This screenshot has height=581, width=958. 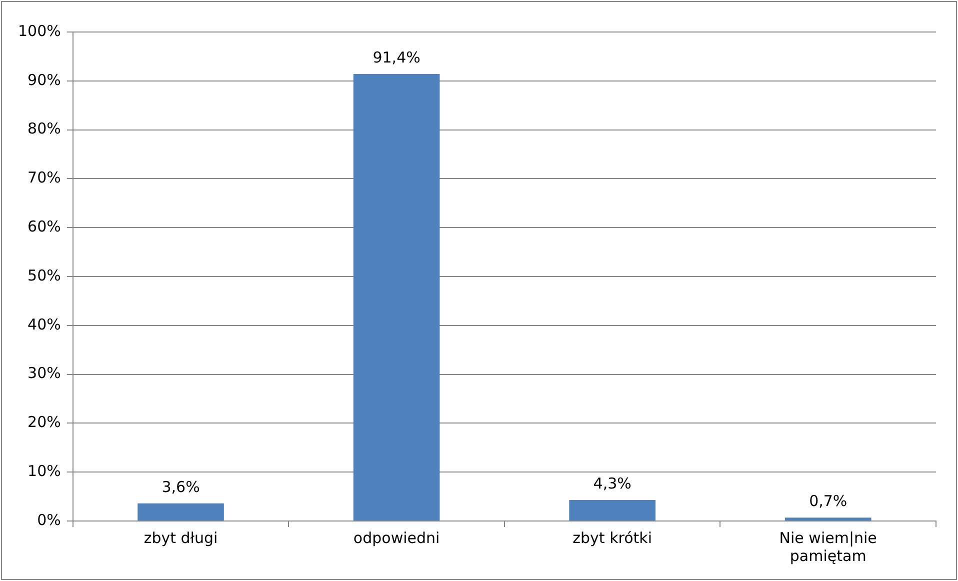 I want to click on y-tick-label: 20%, so click(x=44, y=422).